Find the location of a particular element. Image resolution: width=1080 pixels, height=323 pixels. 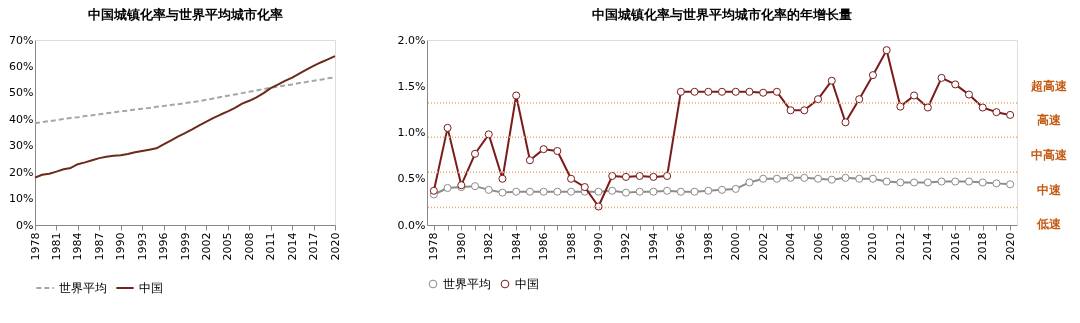

x-tick-label: 1981 is located at coordinates (56, 246).